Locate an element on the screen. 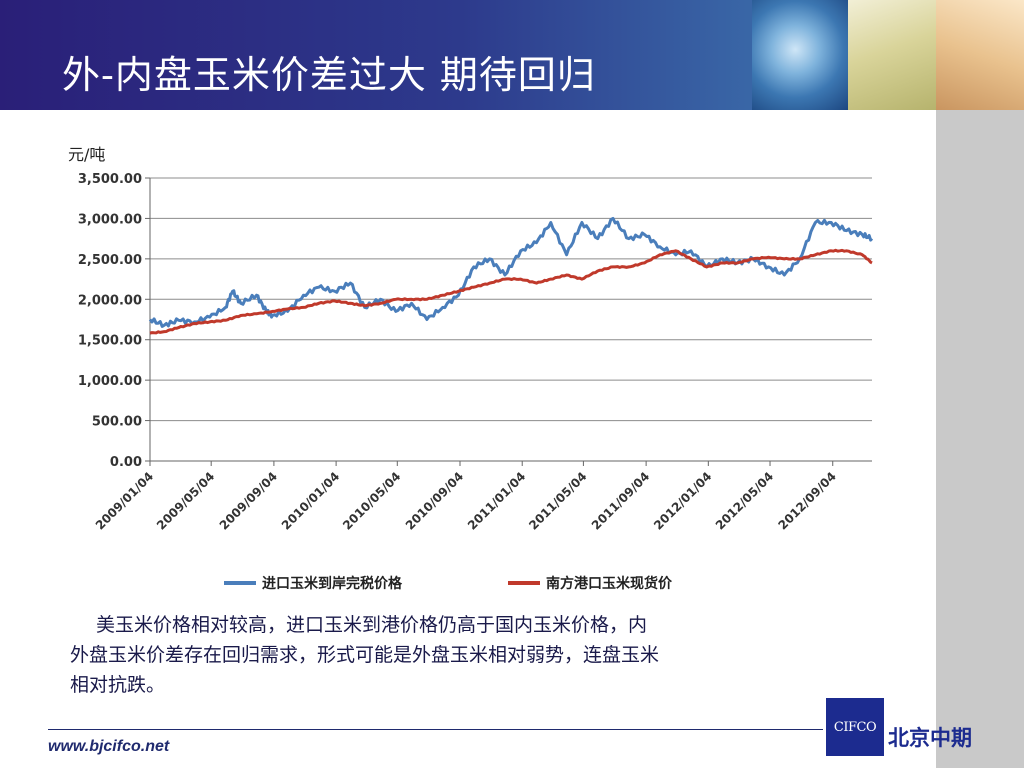  y-tick-label: 0.00 is located at coordinates (126, 462).